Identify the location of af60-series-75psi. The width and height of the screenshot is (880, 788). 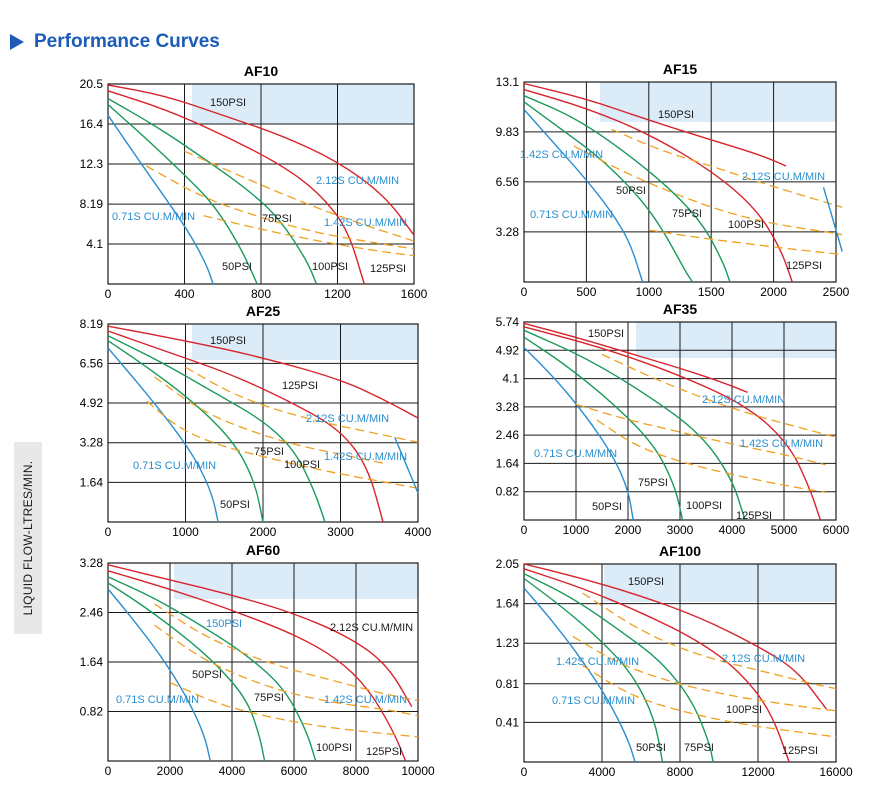
(186, 672).